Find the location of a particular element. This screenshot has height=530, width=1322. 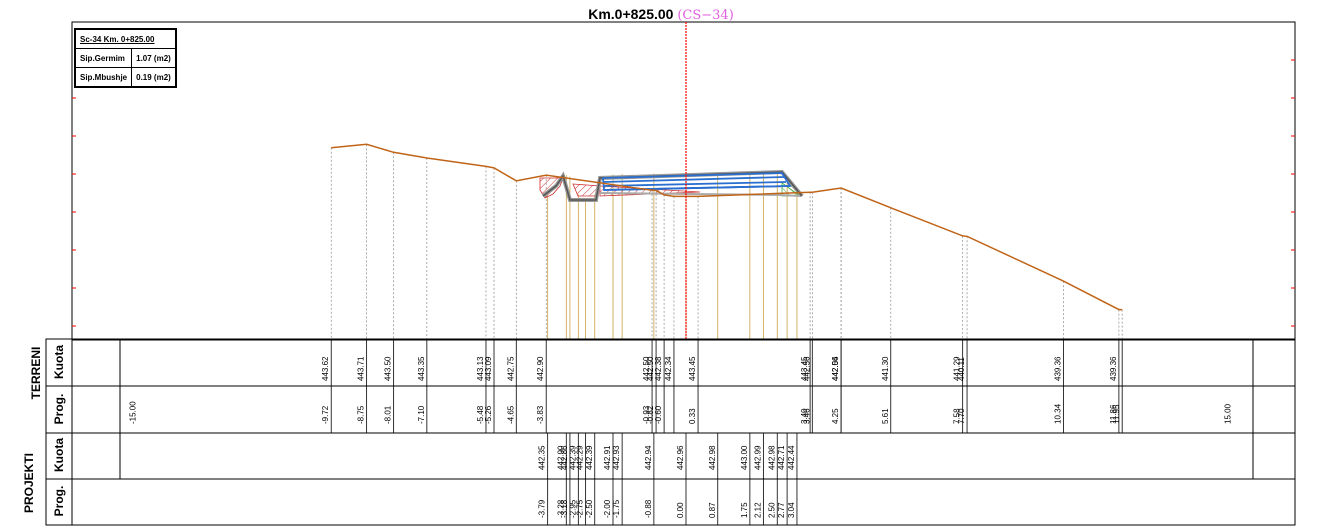

terrain-prog-label: 5.61 is located at coordinates (885, 416).